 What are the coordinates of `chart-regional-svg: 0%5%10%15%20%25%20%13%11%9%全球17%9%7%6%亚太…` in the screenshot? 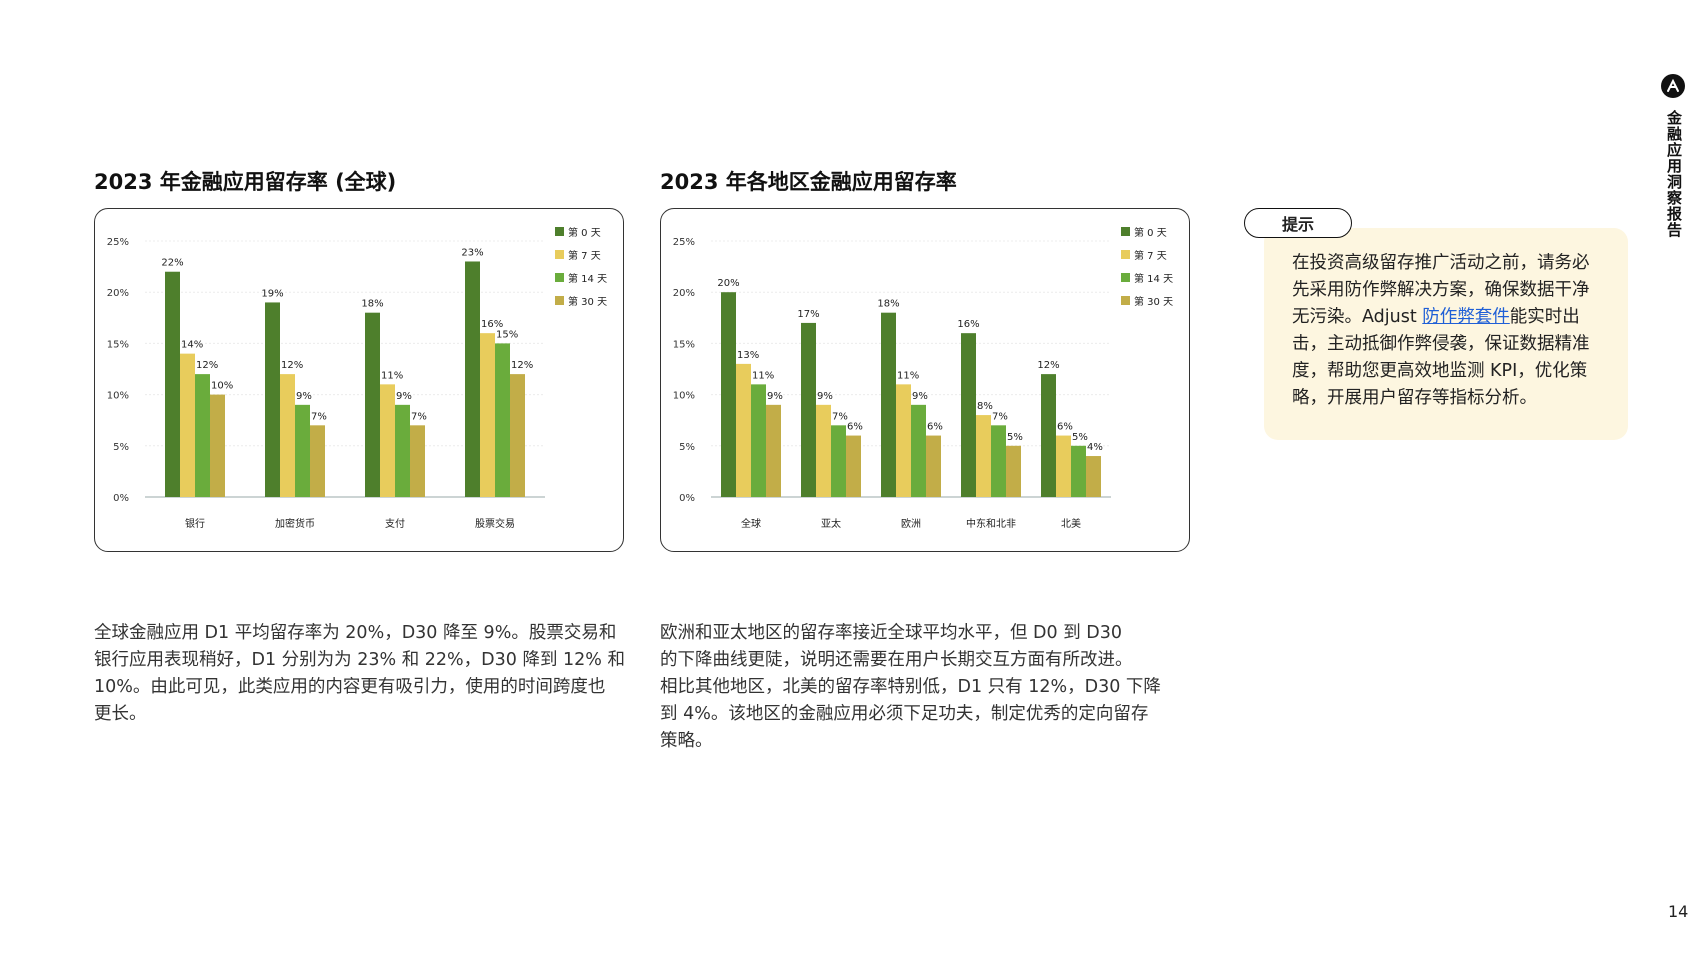 It's located at (923, 378).